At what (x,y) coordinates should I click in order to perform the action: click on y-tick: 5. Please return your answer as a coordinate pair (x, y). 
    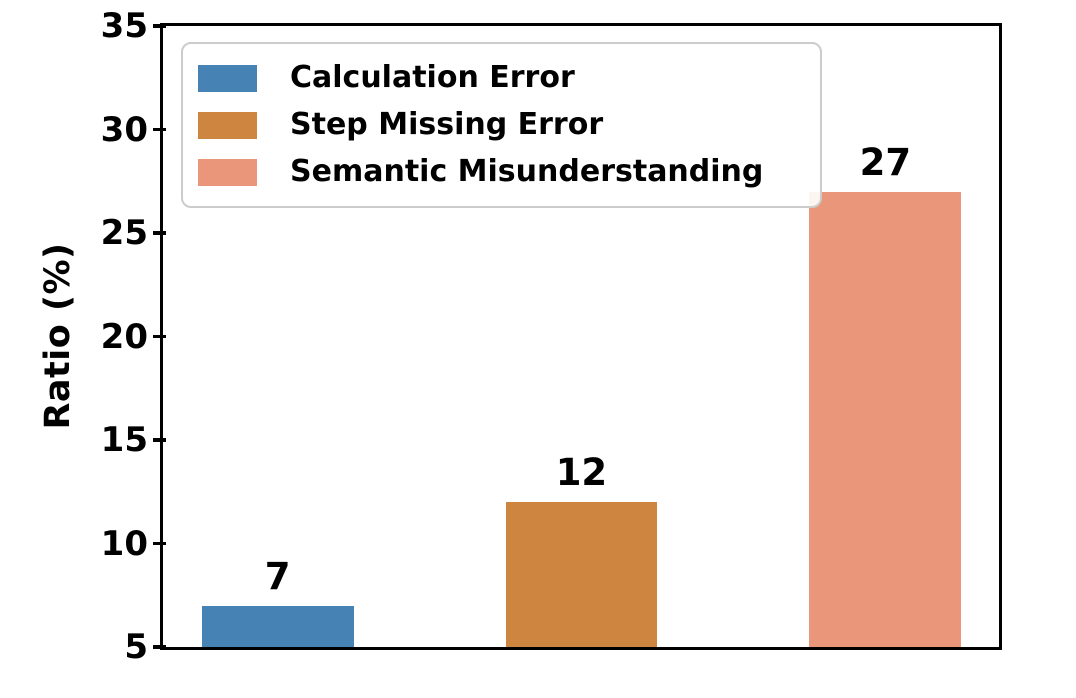
    Looking at the image, I should click on (145, 647).